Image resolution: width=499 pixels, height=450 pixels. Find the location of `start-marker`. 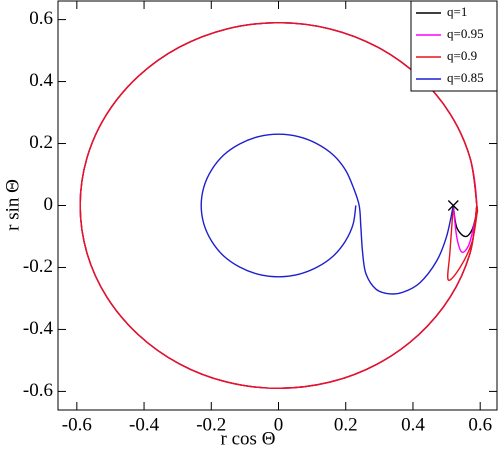

start-marker is located at coordinates (453, 205).